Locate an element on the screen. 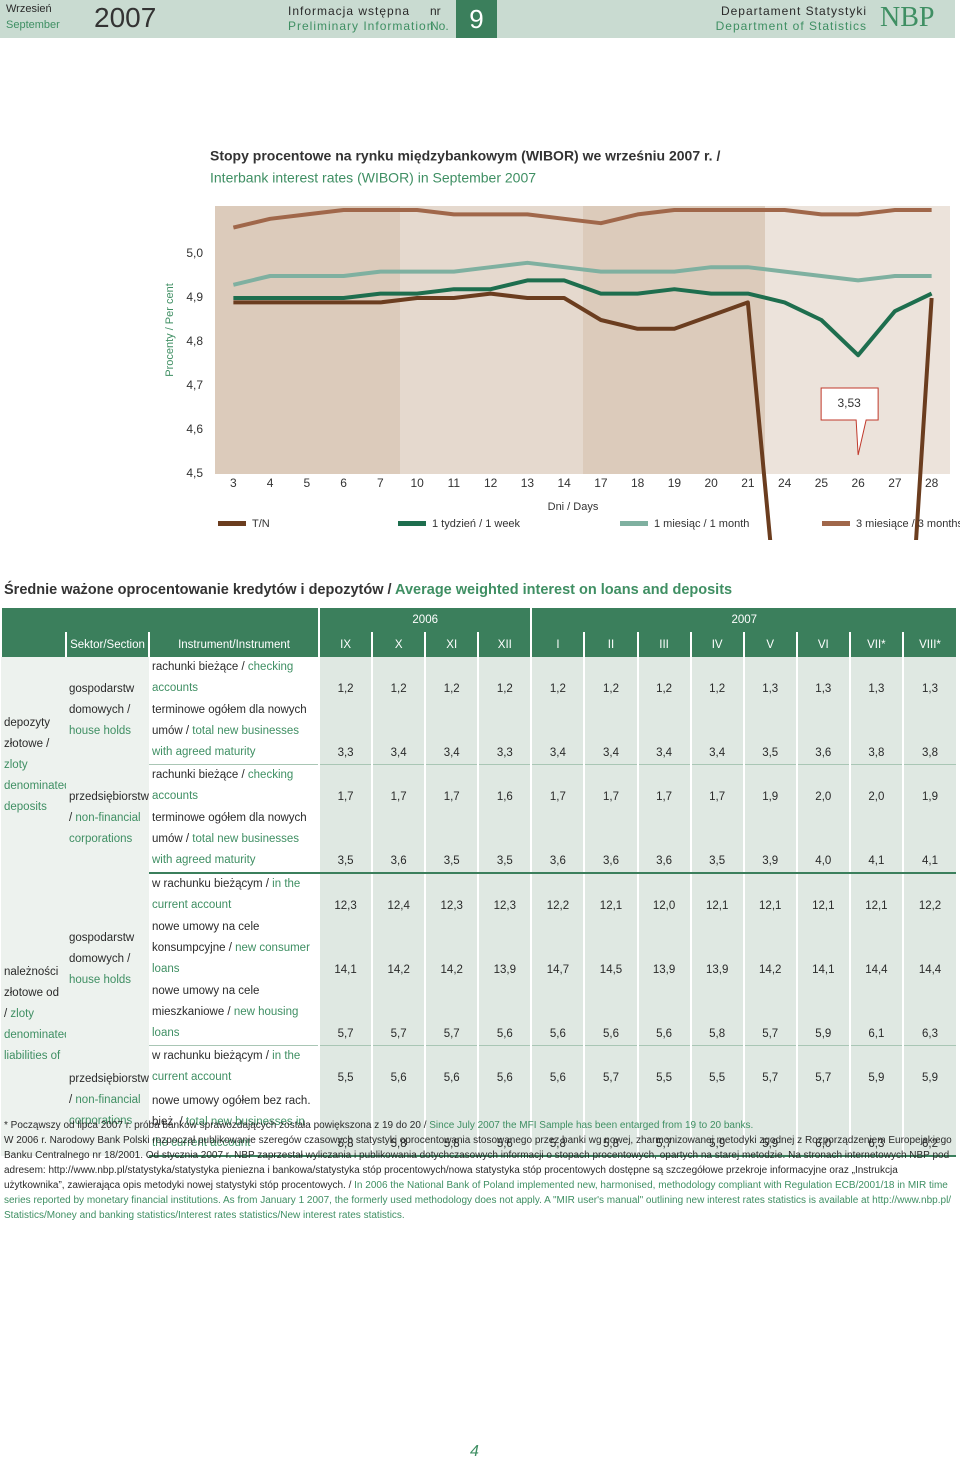  x-tick-label: 4 is located at coordinates (270, 483).